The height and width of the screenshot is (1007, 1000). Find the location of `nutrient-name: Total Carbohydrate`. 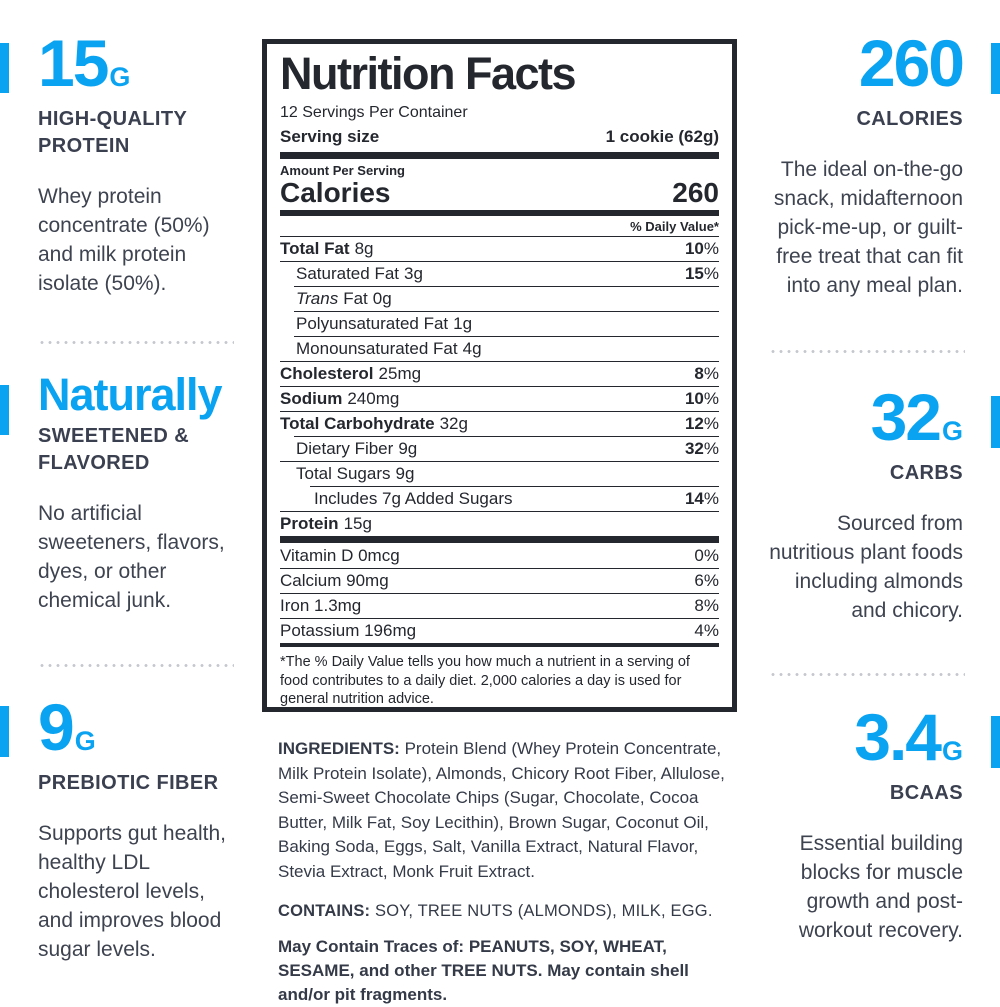

nutrient-name: Total Carbohydrate is located at coordinates (357, 423).